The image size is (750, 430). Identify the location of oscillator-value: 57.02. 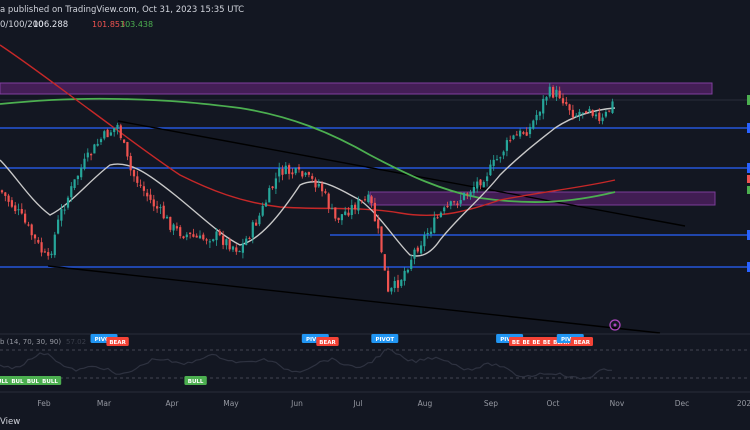
(76, 342).